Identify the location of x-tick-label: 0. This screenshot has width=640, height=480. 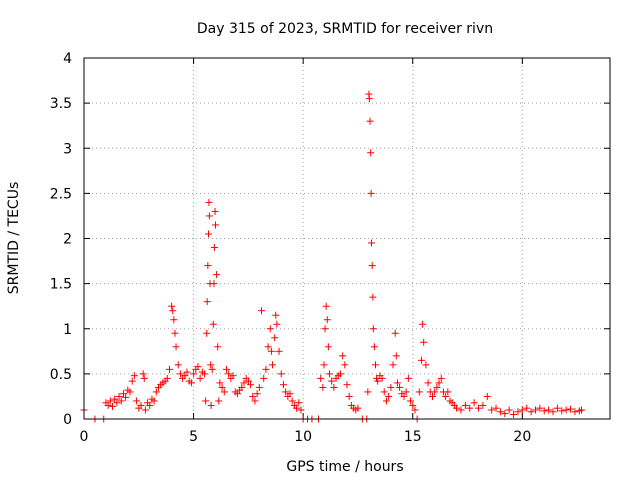
(84, 437).